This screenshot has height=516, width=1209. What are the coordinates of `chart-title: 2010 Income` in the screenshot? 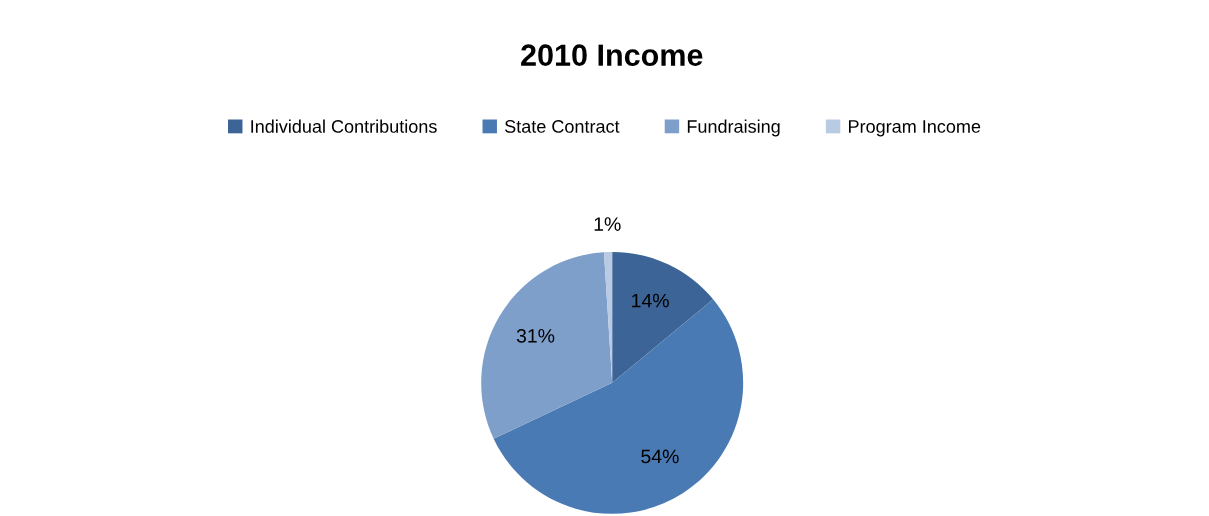 It's located at (612, 55).